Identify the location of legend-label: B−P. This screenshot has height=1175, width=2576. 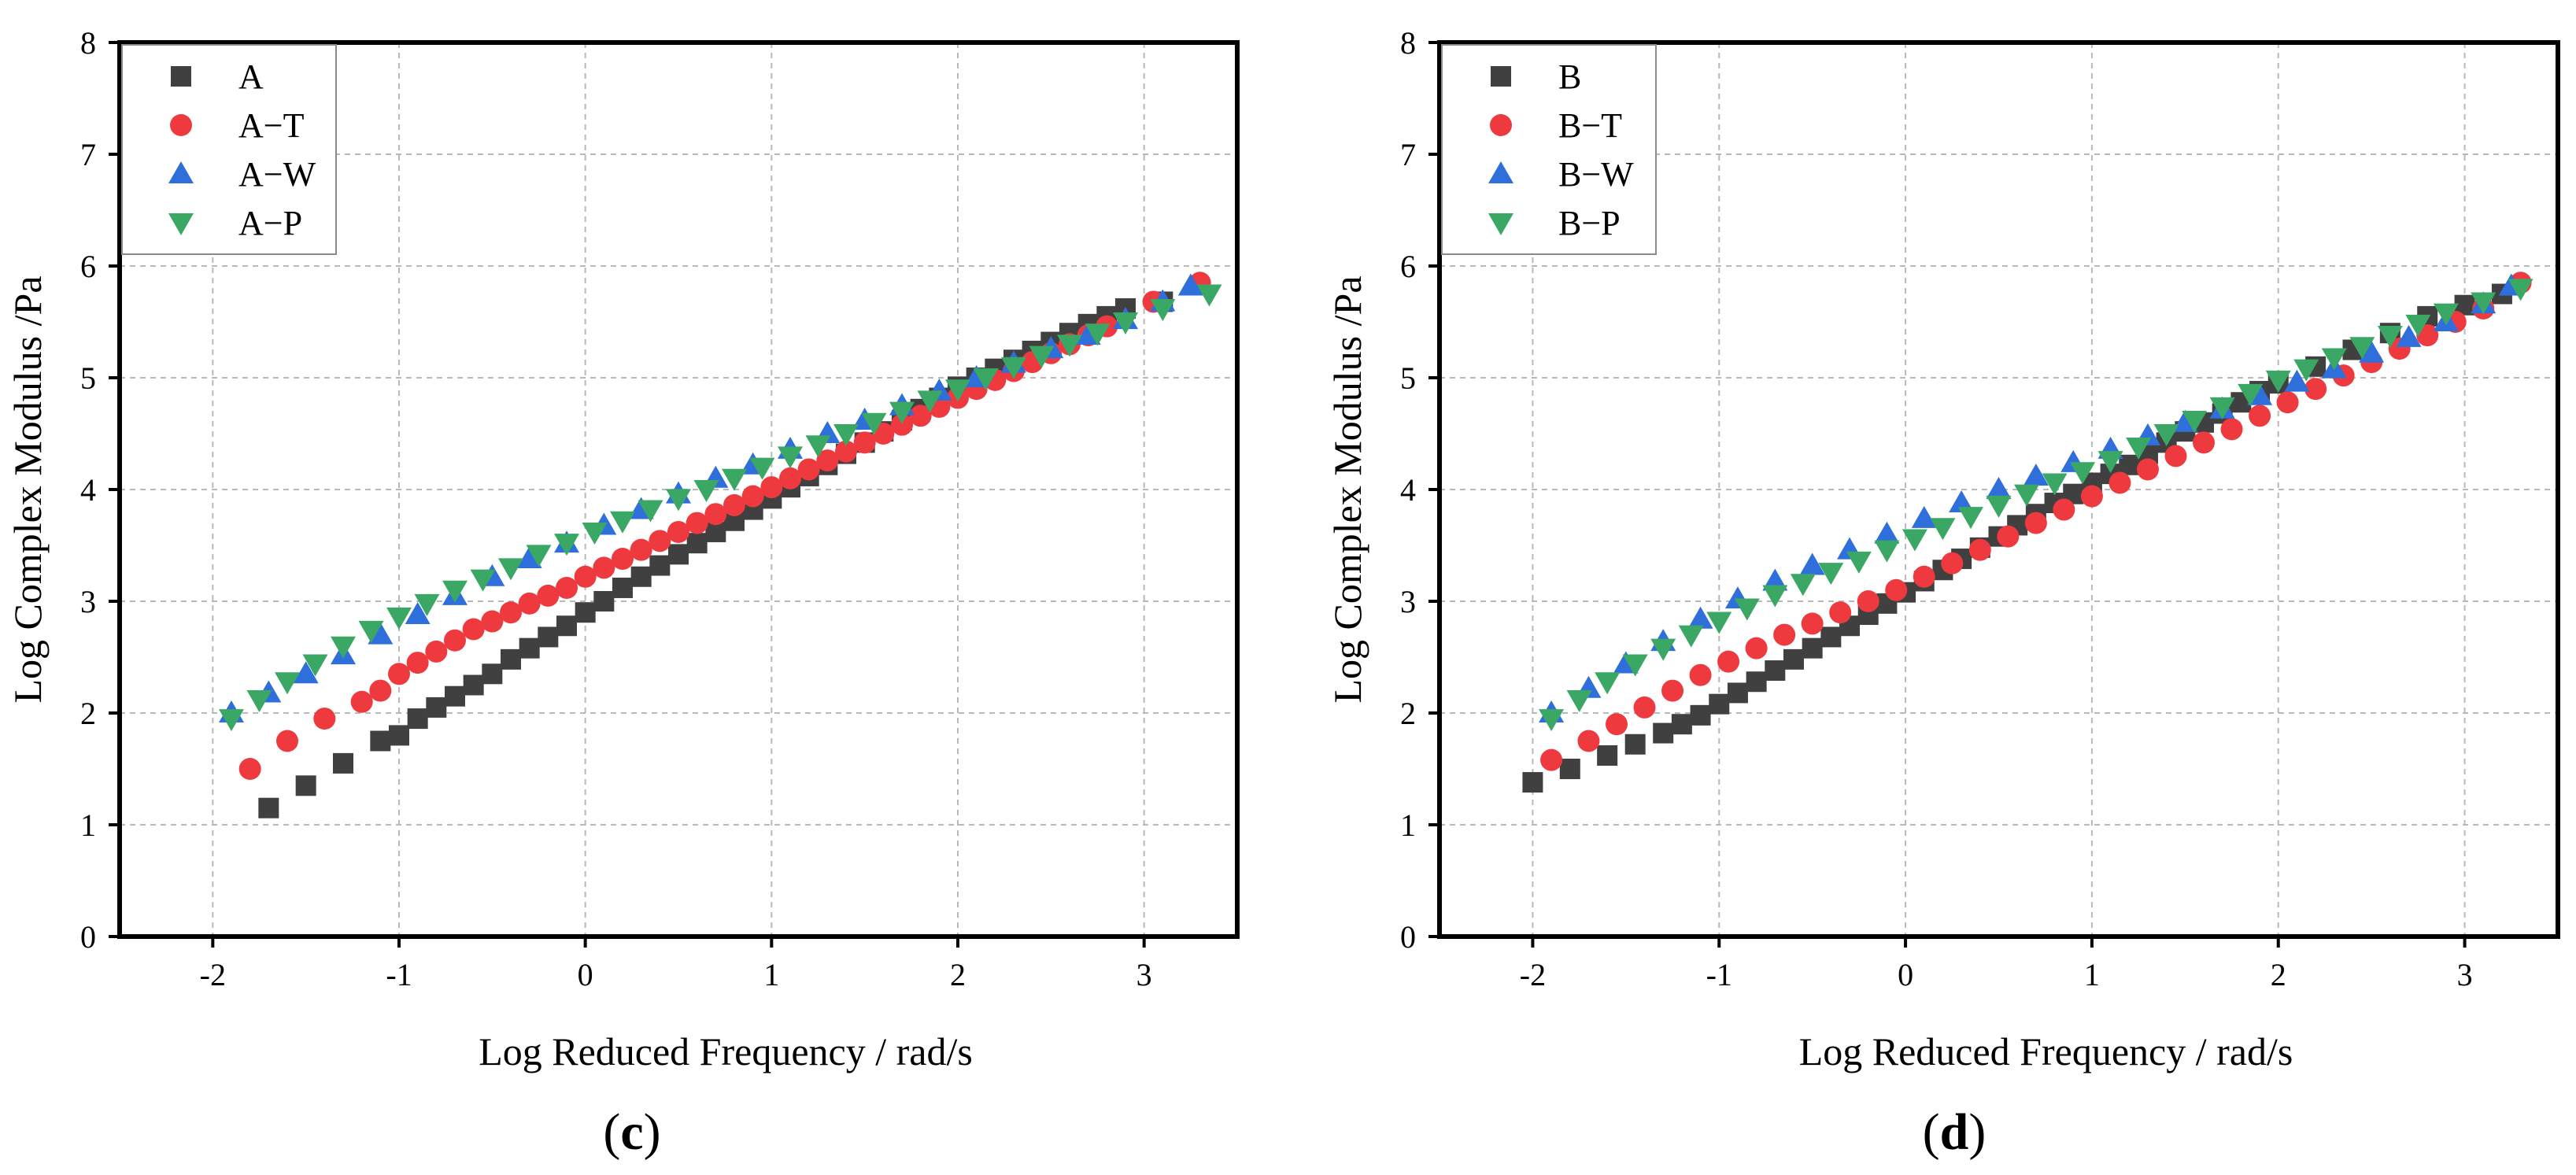
(1589, 223).